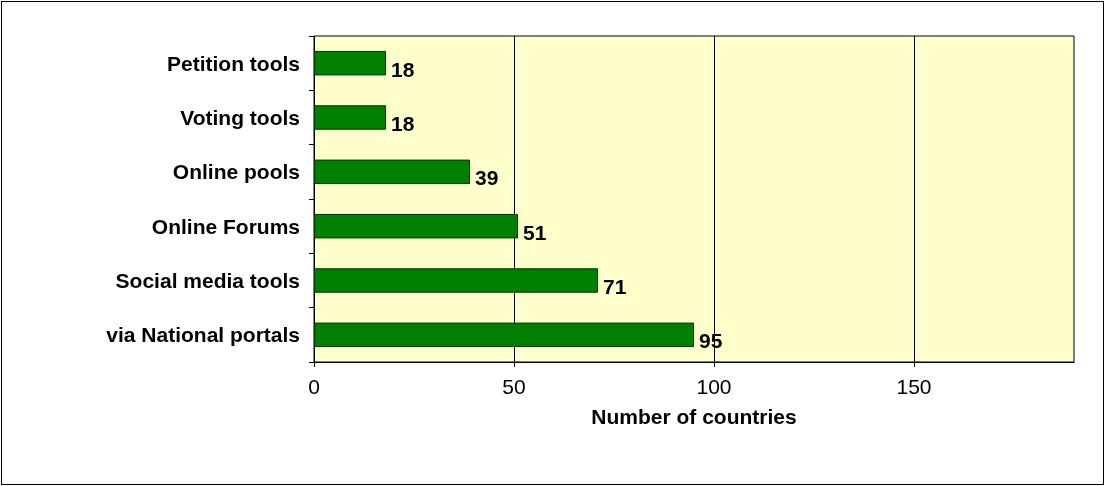 This screenshot has height=486, width=1105. Describe the element at coordinates (203, 335) in the screenshot. I see `y-tick-label: via National portals` at that location.